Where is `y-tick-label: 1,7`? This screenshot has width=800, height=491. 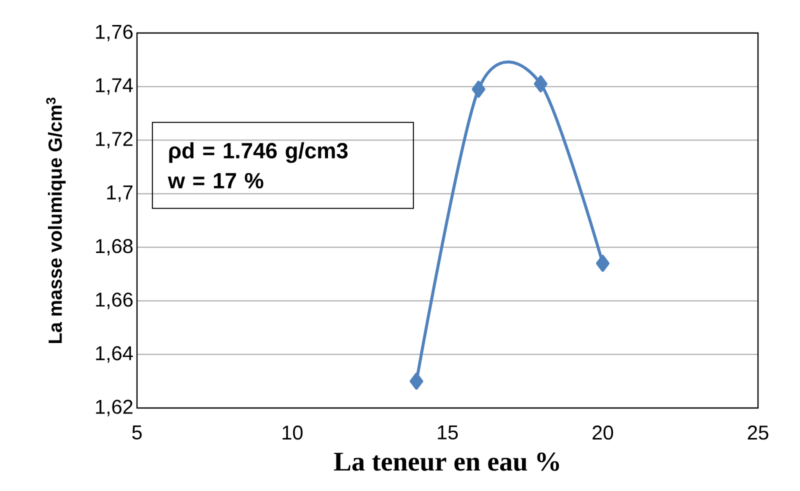 y-tick-label: 1,7 is located at coordinates (119, 194).